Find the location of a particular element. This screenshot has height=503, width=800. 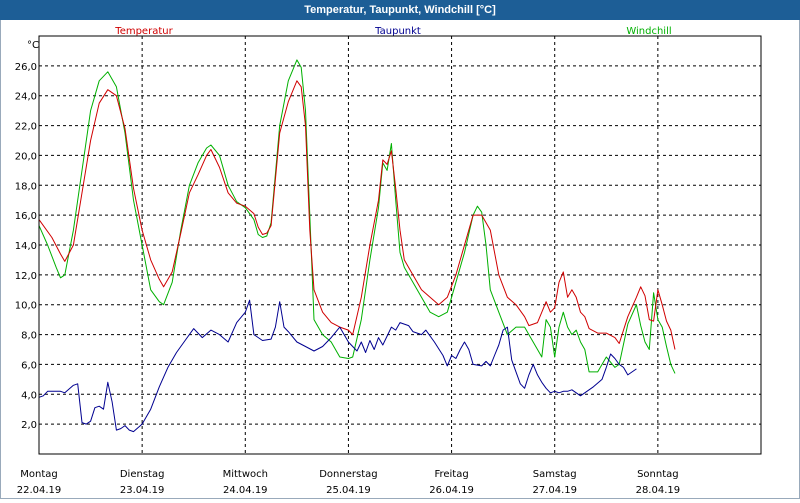

y-tick-label: 20,0 is located at coordinates (26, 156).